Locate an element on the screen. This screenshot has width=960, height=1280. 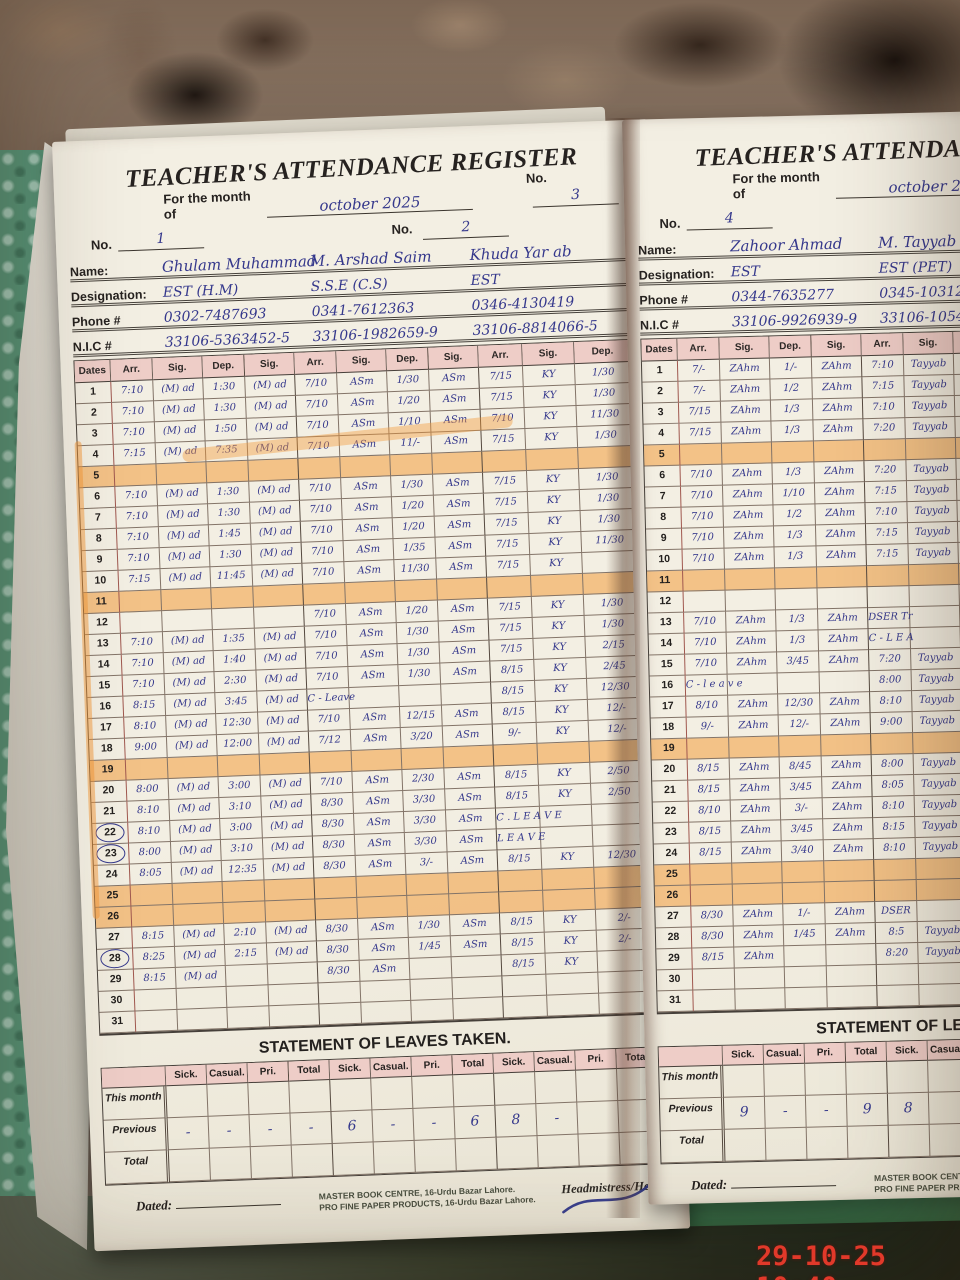
date-cell: 13 is located at coordinates (666, 623).